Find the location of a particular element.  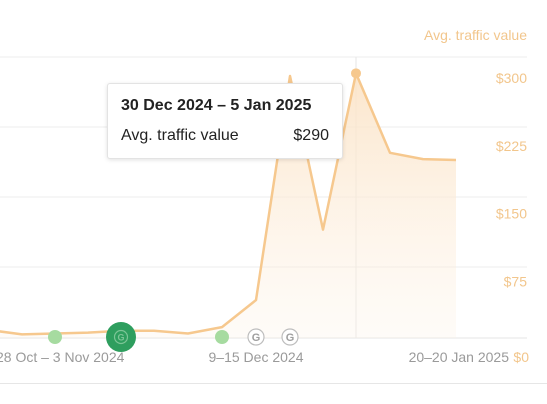

y-tick-label: $150 is located at coordinates (511, 214).